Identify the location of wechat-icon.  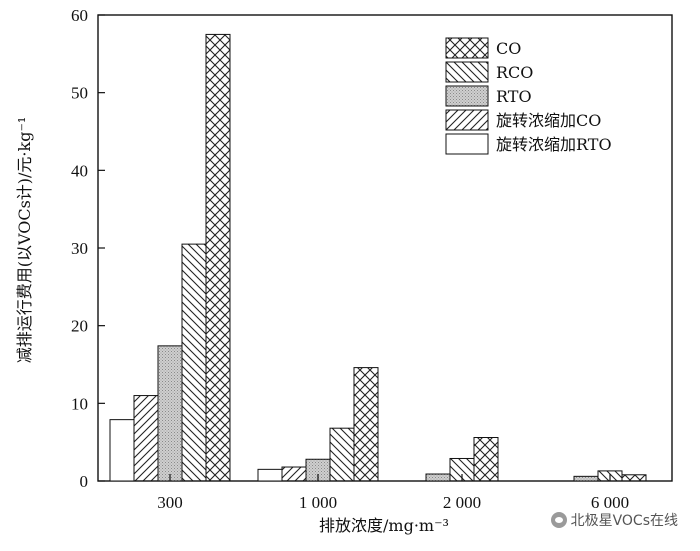
(558, 520).